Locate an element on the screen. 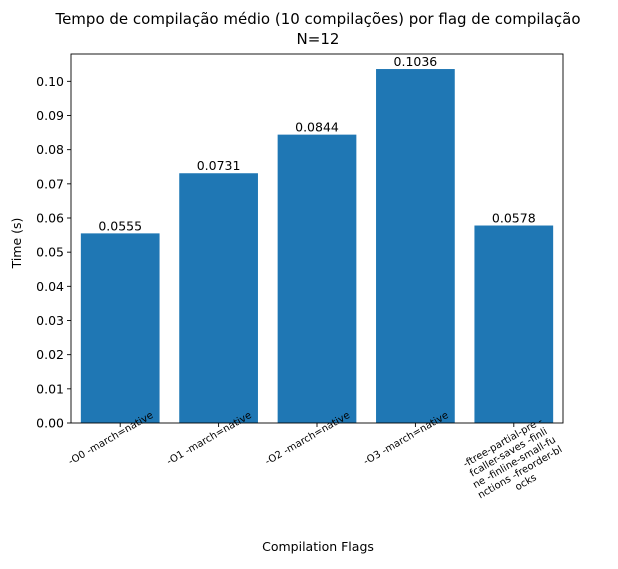  y-tick-label: 0.03 is located at coordinates (50, 320).